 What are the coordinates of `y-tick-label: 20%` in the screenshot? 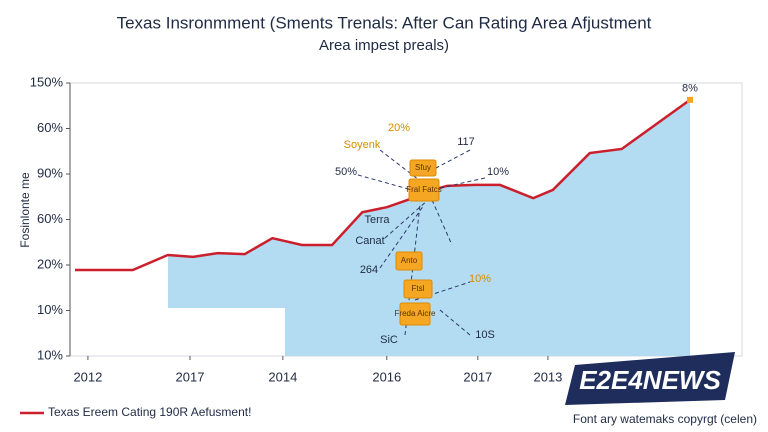 It's located at (50, 263).